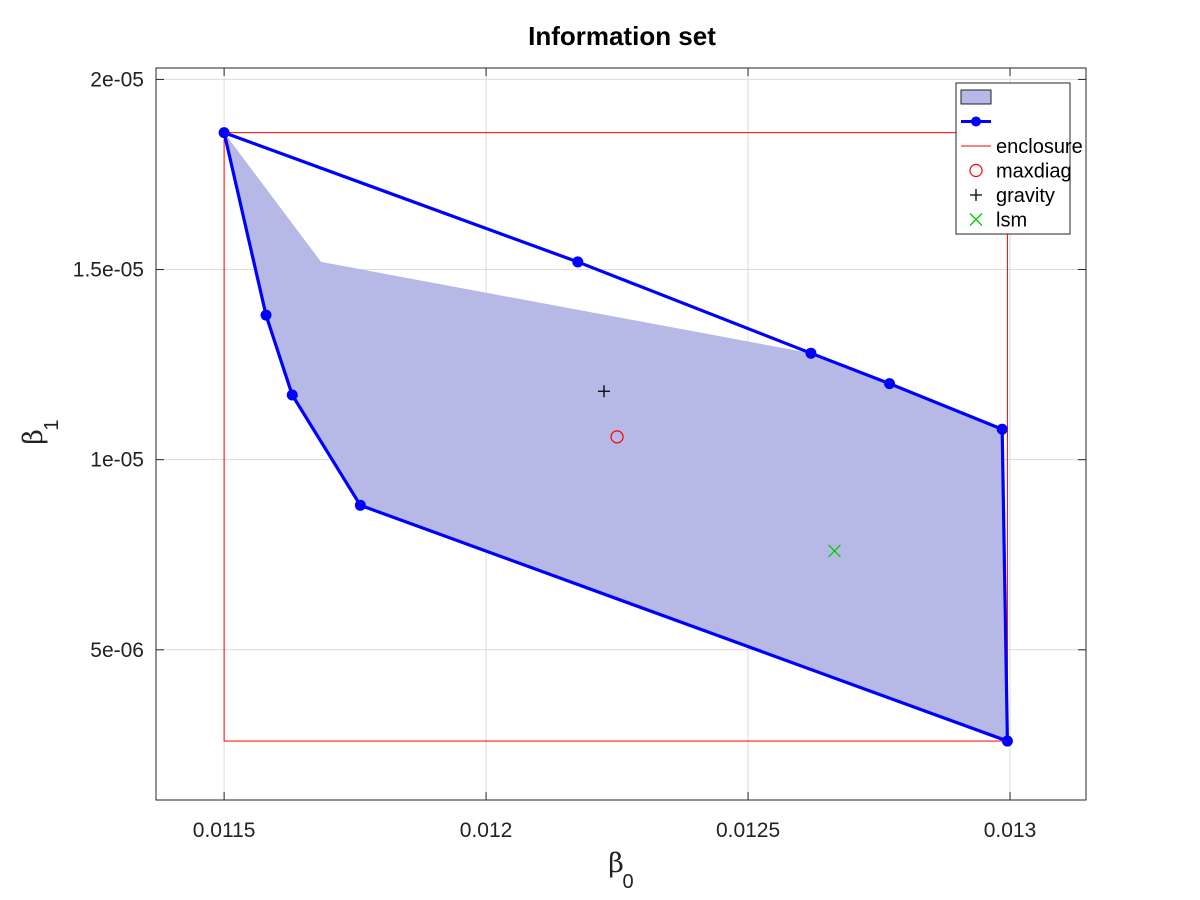 This screenshot has height=900, width=1200. I want to click on y-tick-label: 1.5e-05, so click(108, 270).